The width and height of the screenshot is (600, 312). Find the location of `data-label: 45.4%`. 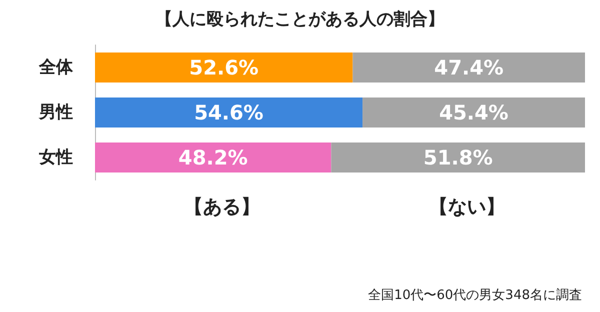

data-label: 45.4% is located at coordinates (473, 112).